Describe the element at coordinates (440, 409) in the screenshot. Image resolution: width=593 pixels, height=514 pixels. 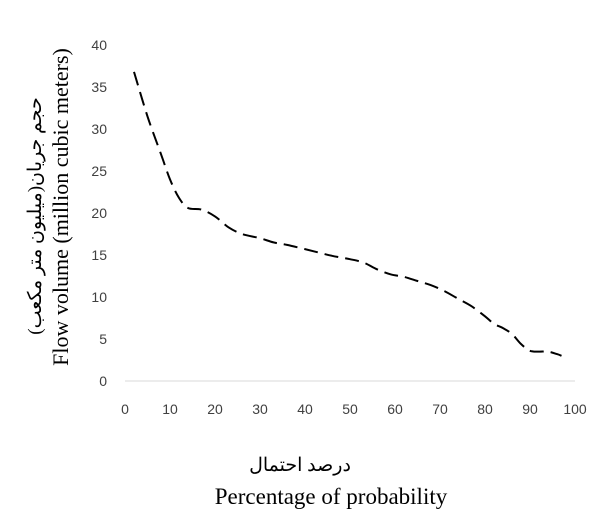
I see `x-tick-label: 70` at that location.